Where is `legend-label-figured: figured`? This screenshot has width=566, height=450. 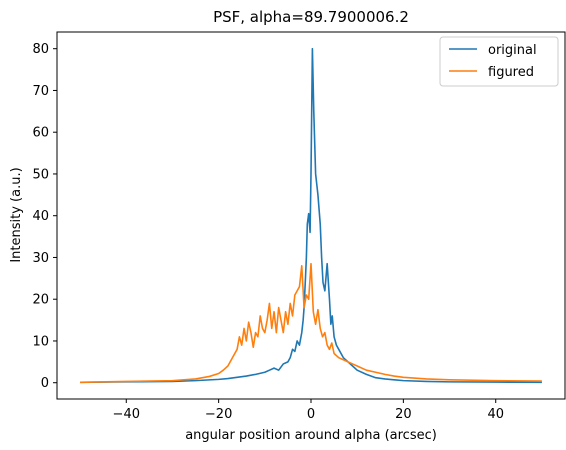 legend-label-figured: figured is located at coordinates (511, 72).